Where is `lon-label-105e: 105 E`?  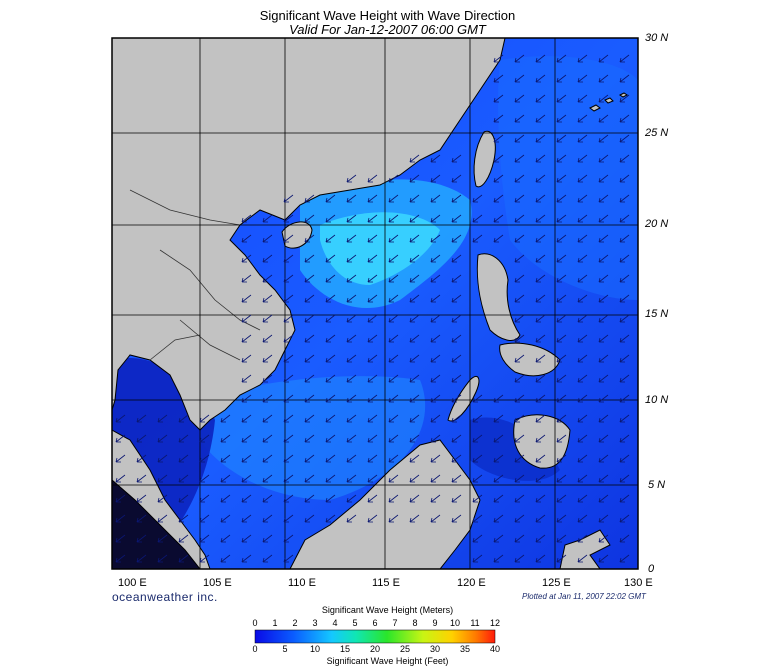
lon-label-105e: 105 E is located at coordinates (217, 583).